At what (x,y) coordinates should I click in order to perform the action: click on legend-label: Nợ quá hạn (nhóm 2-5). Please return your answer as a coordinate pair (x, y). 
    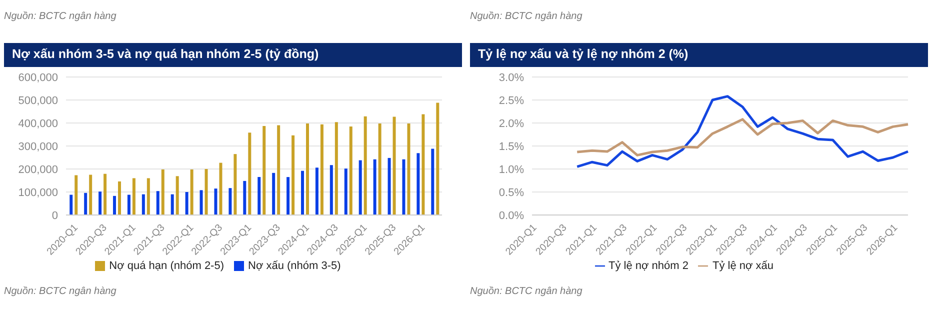
    Looking at the image, I should click on (166, 266).